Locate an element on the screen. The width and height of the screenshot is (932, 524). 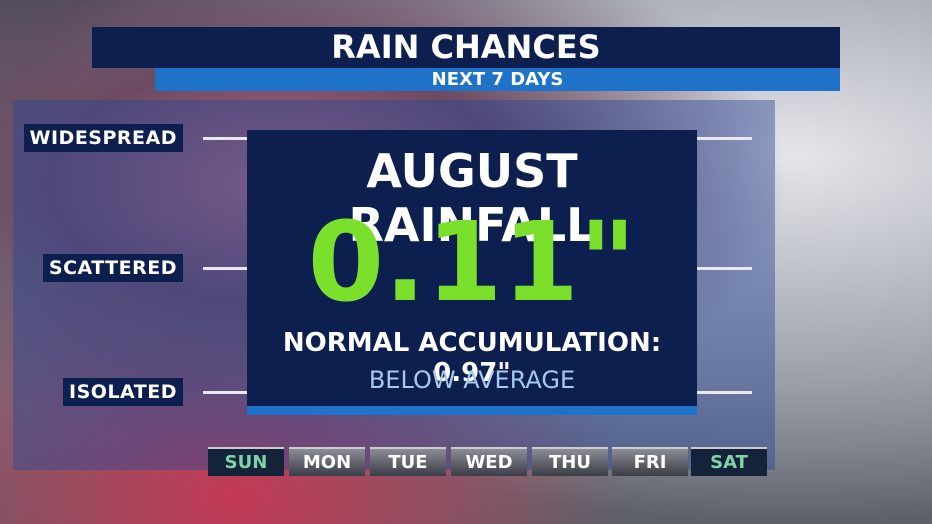
day-label: WED is located at coordinates (489, 461).